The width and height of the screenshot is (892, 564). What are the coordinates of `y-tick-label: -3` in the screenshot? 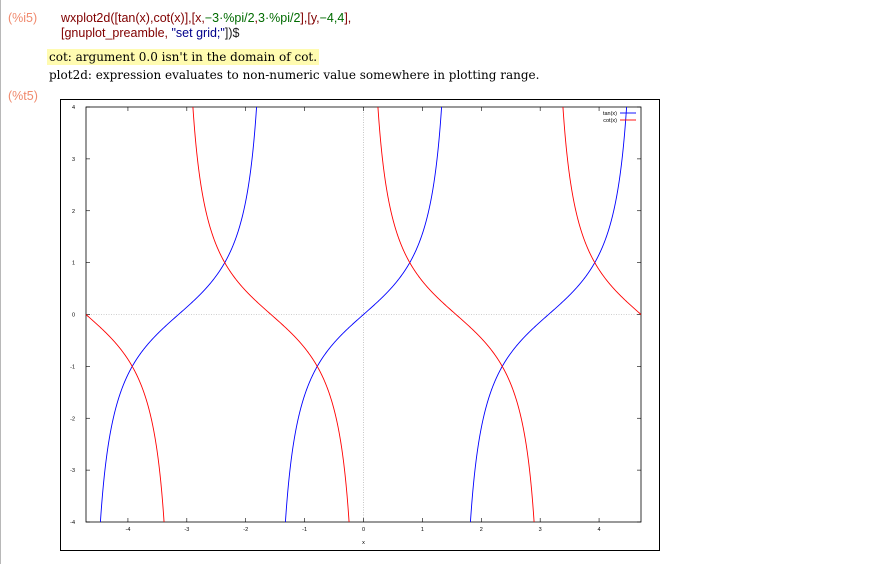 It's located at (72, 471).